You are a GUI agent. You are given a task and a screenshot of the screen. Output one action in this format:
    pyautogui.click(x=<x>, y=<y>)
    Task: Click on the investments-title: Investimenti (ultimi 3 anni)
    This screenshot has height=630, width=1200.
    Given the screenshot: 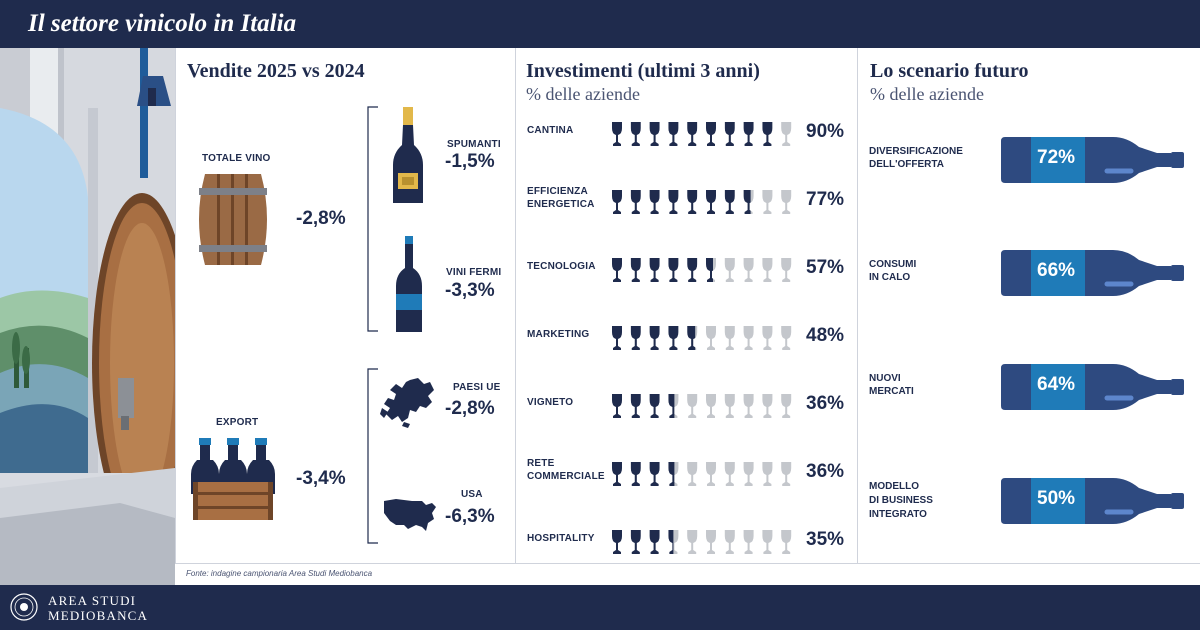 What is the action you would take?
    pyautogui.click(x=643, y=71)
    